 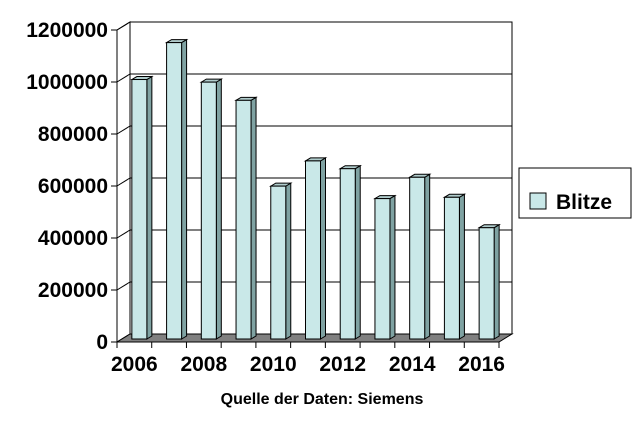 What do you see at coordinates (342, 364) in the screenshot?
I see `x-tick-label: 2012` at bounding box center [342, 364].